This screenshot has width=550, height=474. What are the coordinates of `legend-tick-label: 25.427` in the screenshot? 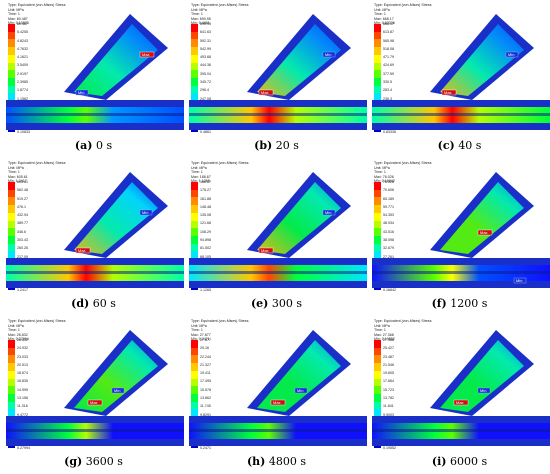 It's located at (388, 348).